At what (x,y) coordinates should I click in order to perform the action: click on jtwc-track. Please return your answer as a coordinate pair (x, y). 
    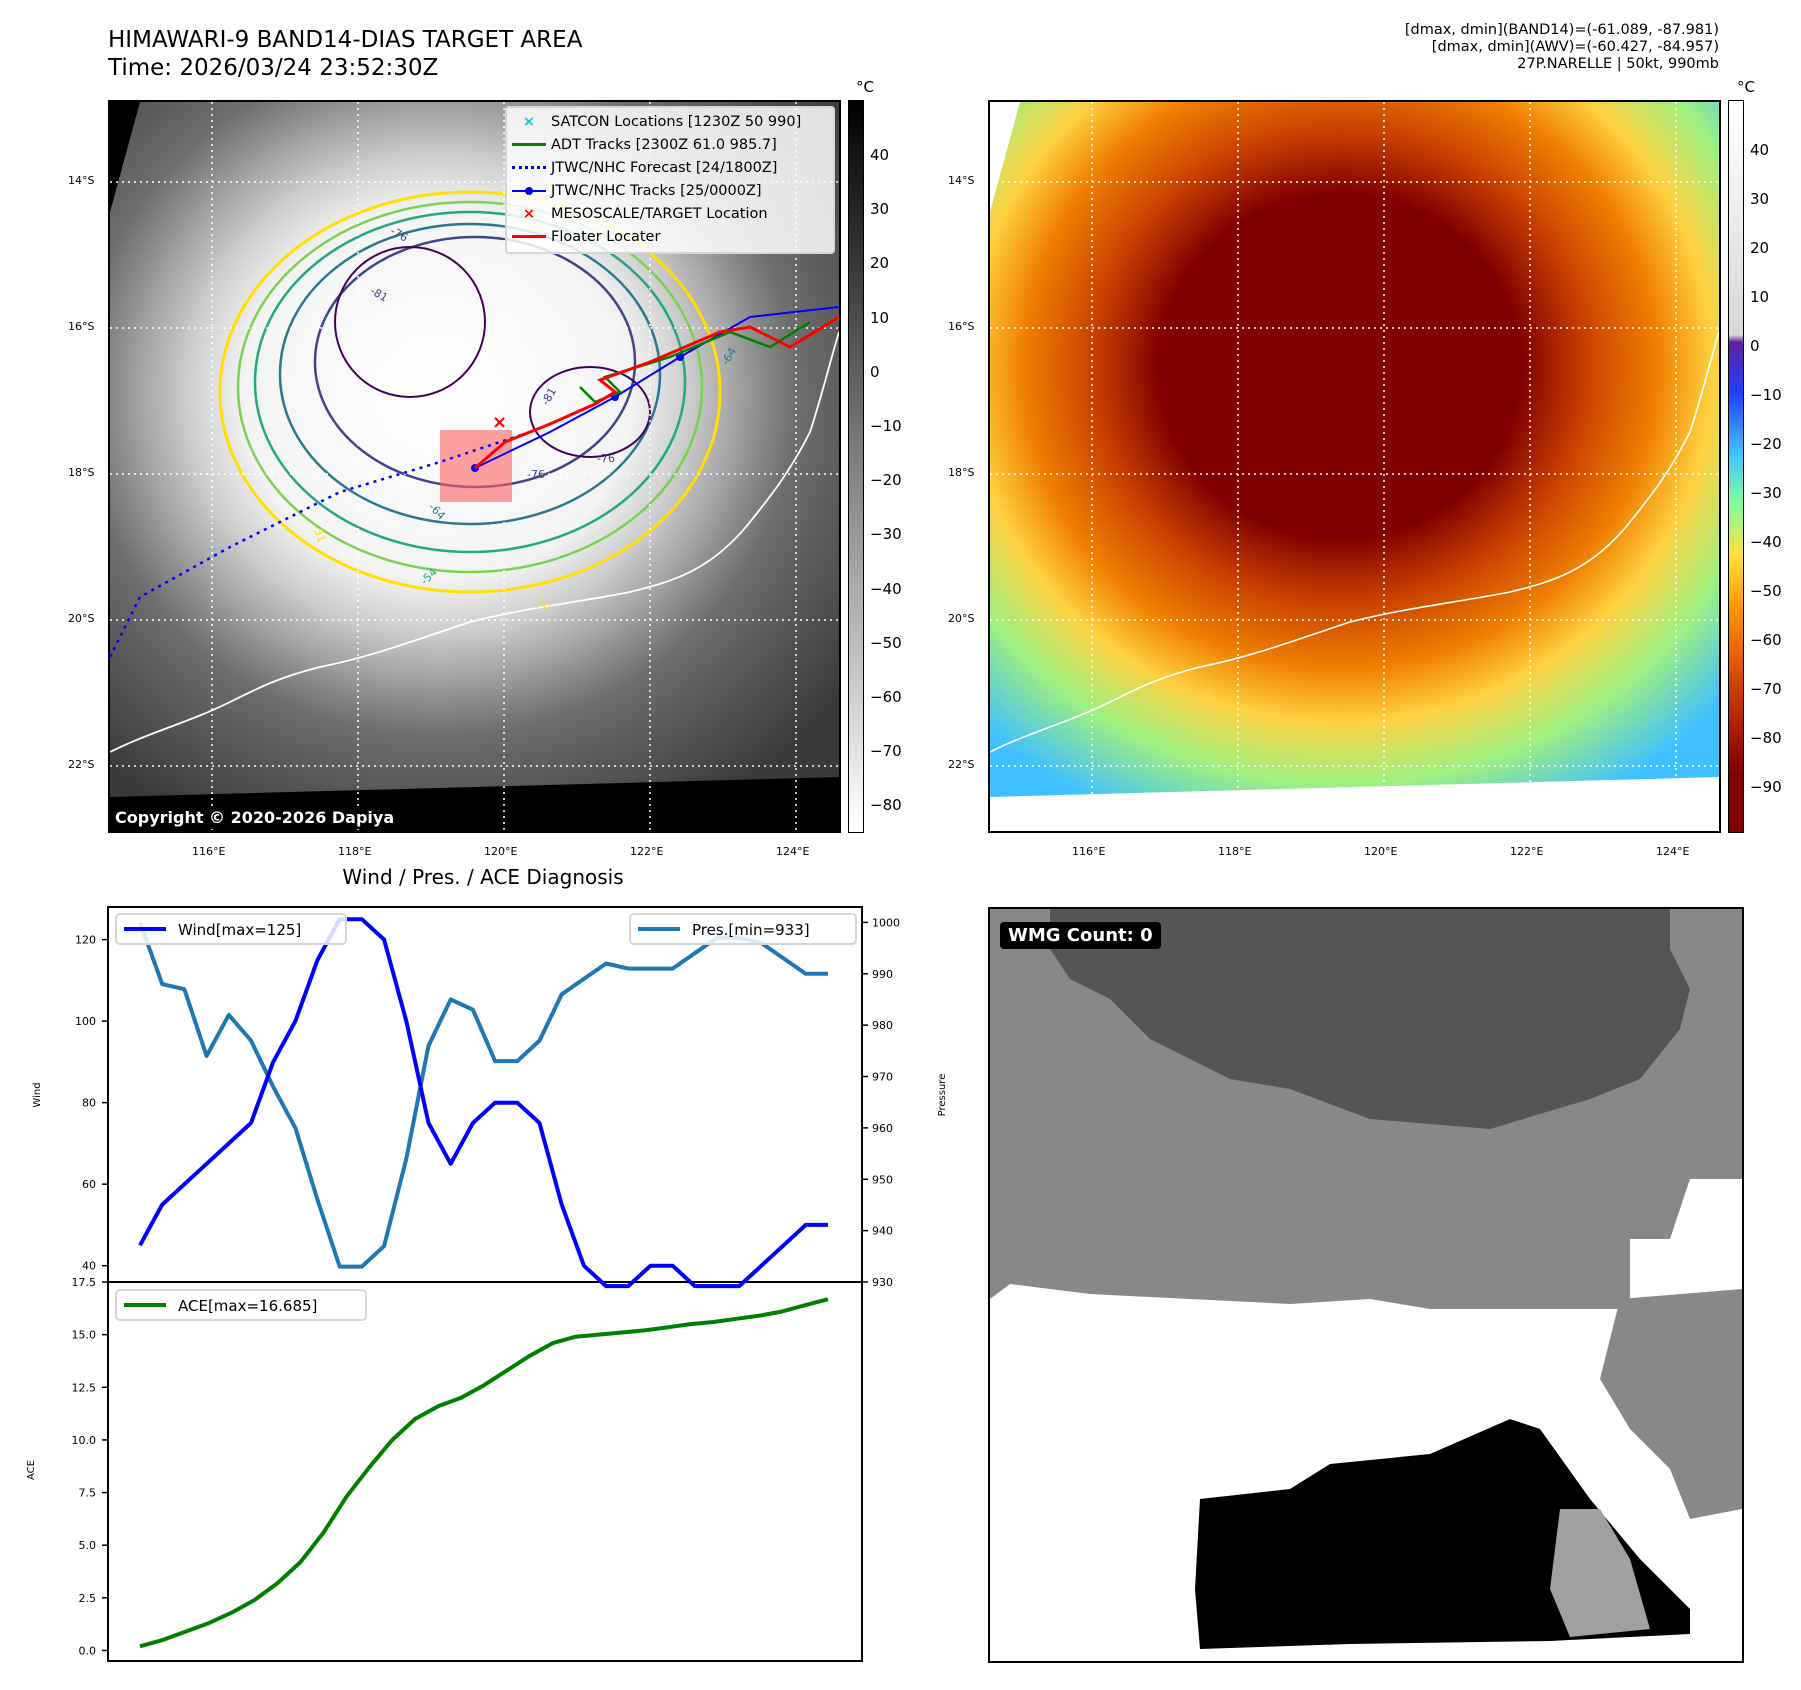
    Looking at the image, I should click on (656, 387).